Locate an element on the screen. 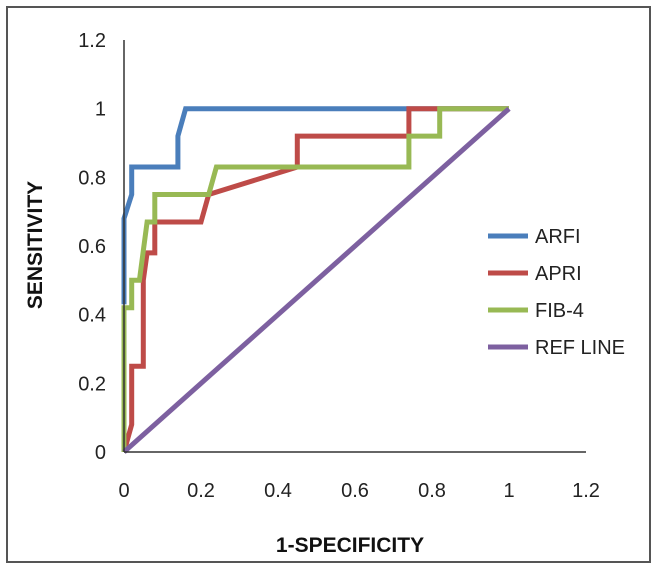 This screenshot has width=659, height=571. x-tick-label: 0 is located at coordinates (123, 491).